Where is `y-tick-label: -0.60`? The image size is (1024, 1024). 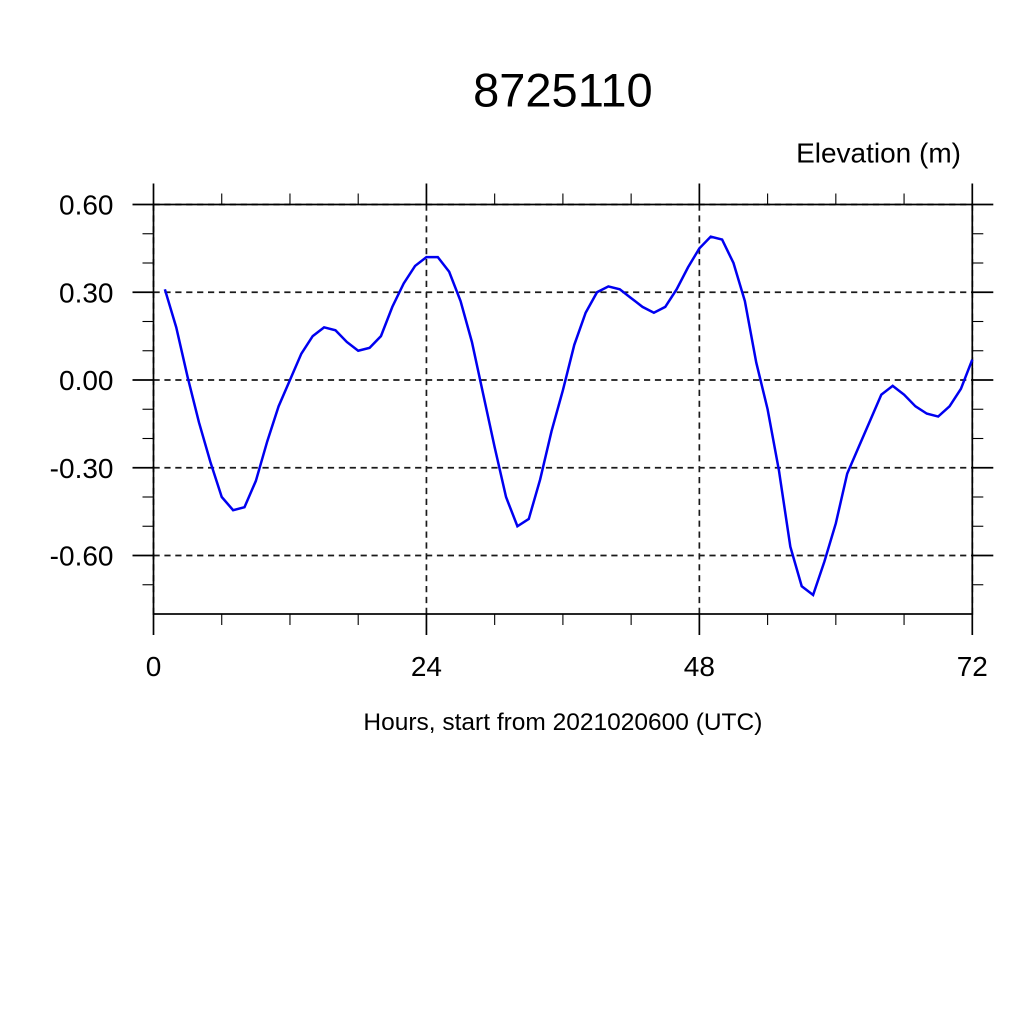
y-tick-label: -0.60 is located at coordinates (82, 556).